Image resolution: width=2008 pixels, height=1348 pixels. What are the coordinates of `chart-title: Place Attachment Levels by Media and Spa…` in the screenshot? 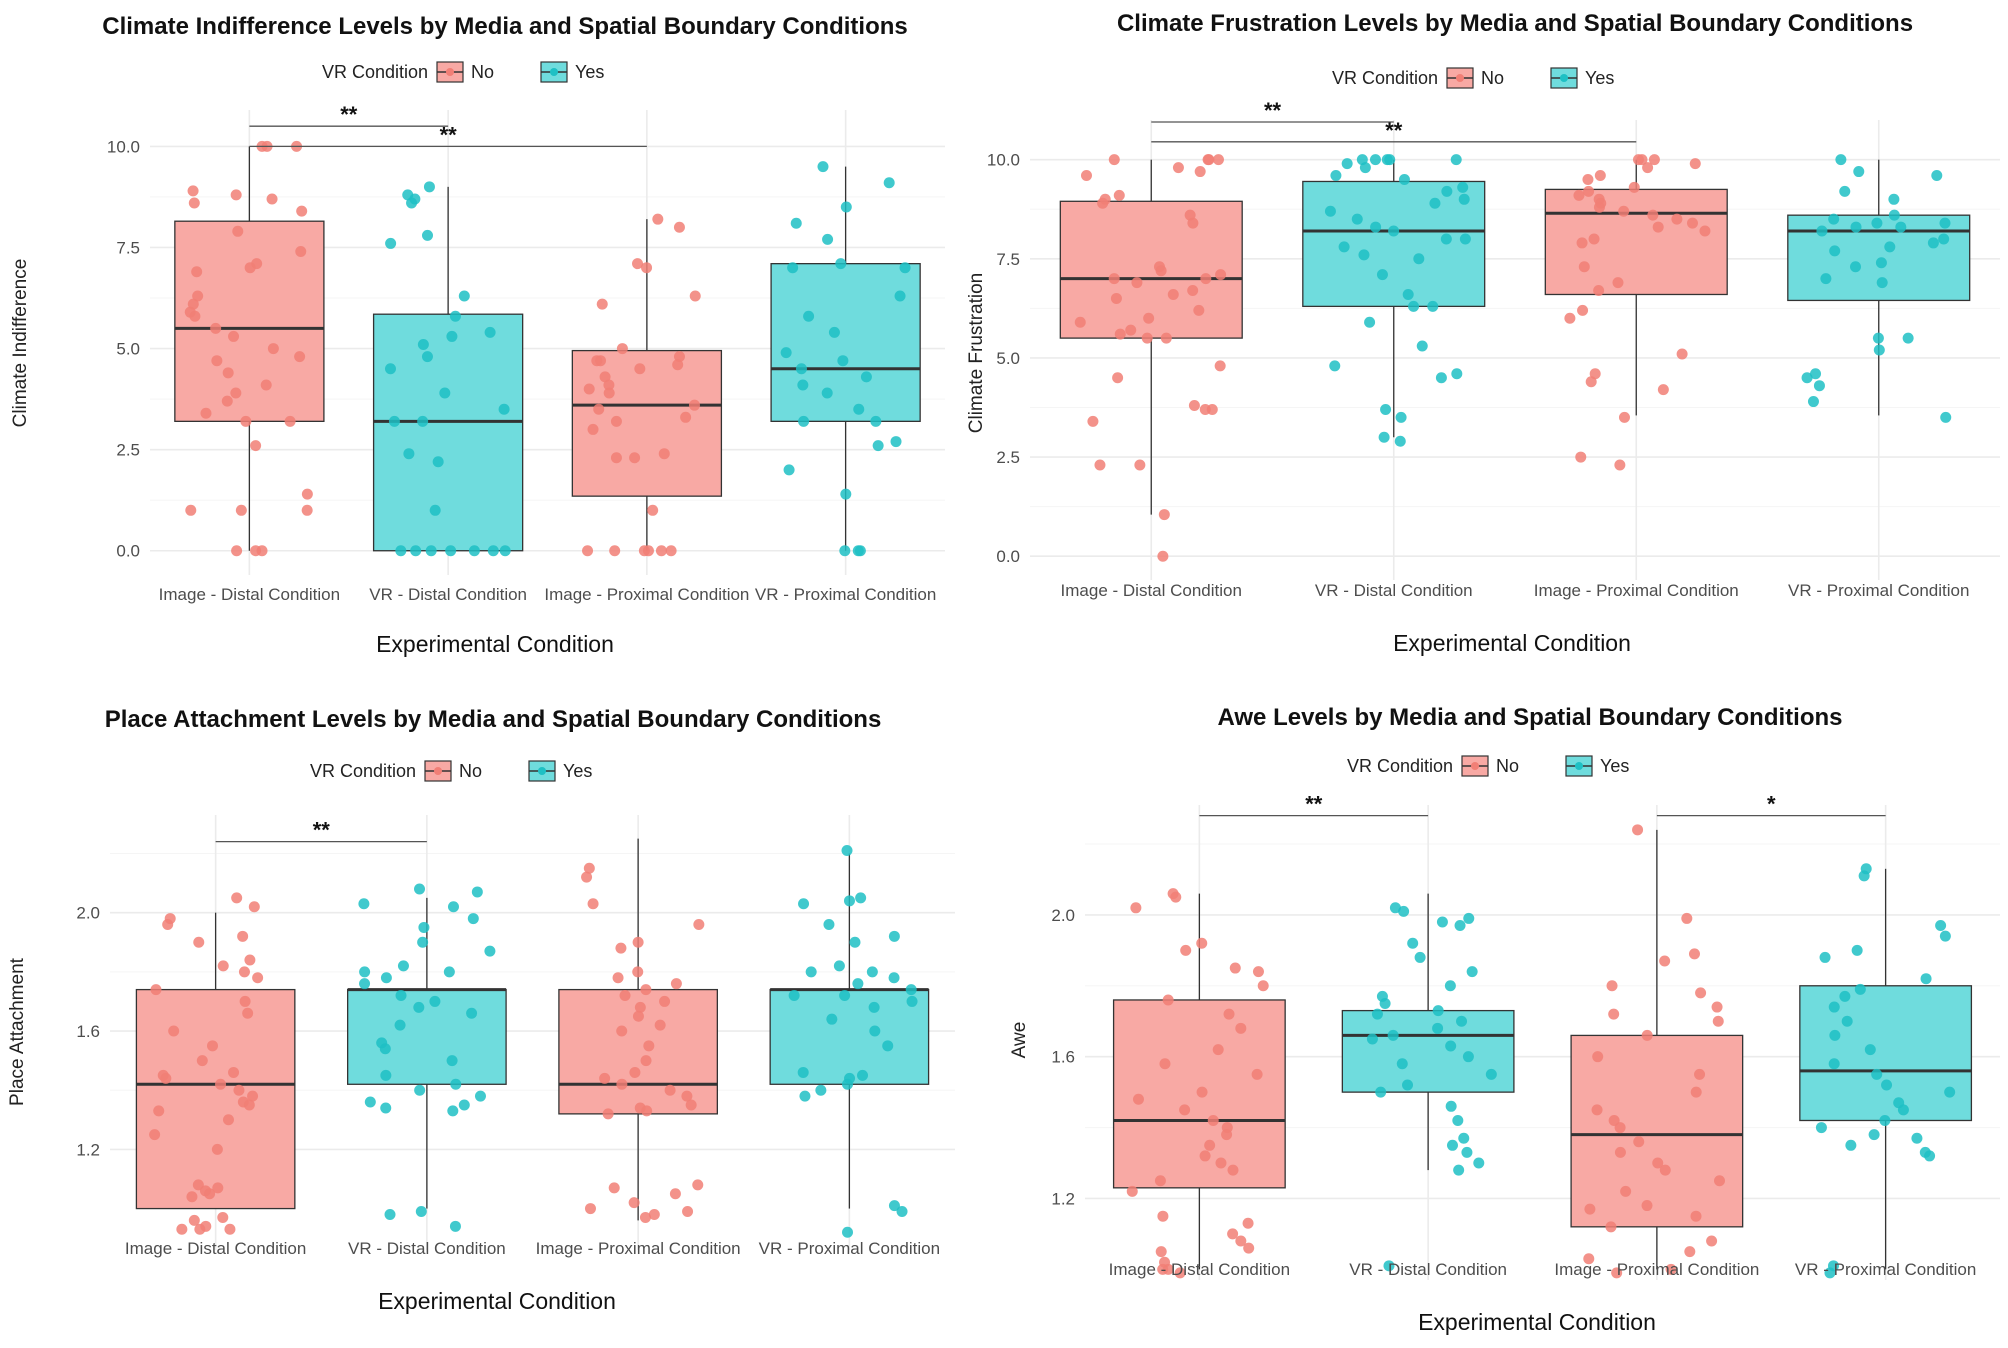 It's located at (493, 719).